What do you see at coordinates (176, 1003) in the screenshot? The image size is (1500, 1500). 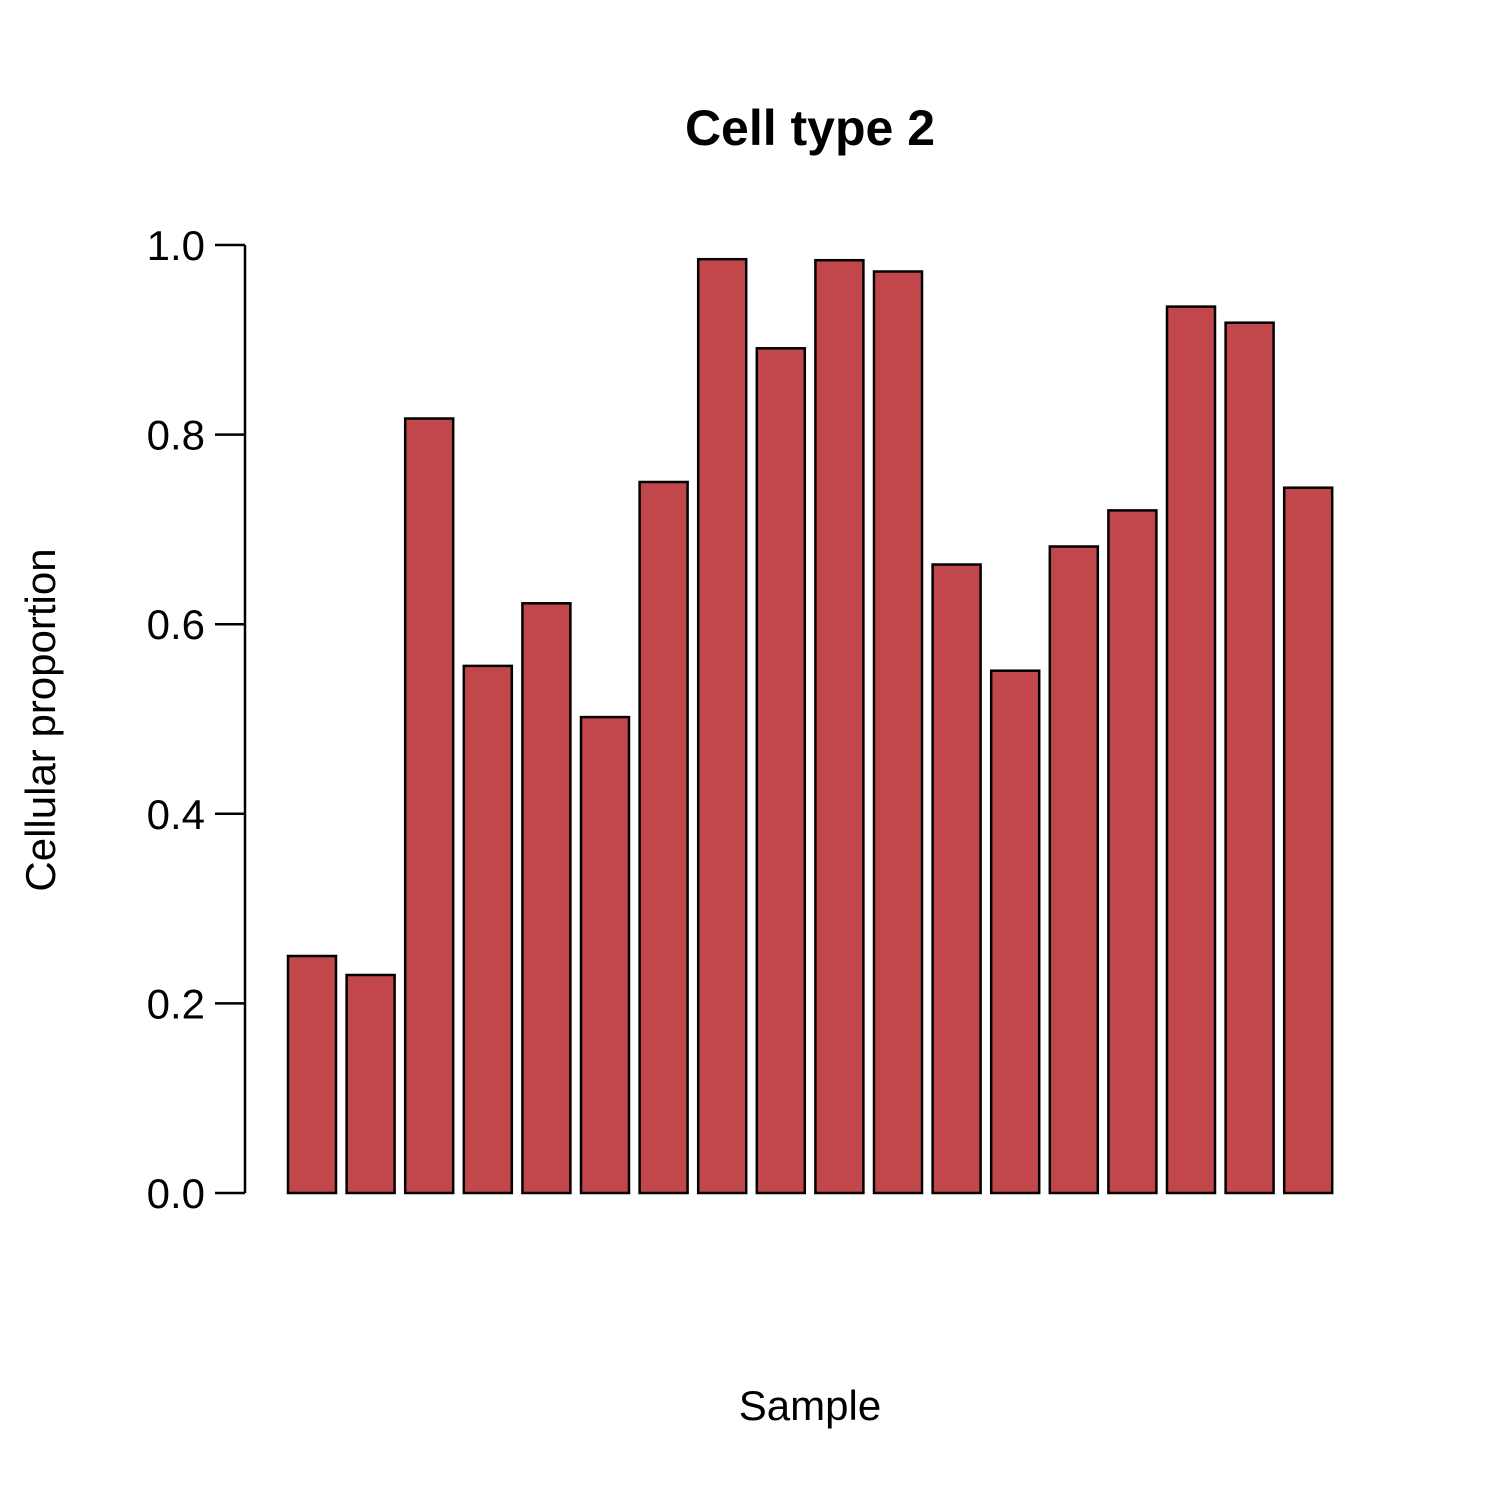 I see `y-tick-label: 0.2` at bounding box center [176, 1003].